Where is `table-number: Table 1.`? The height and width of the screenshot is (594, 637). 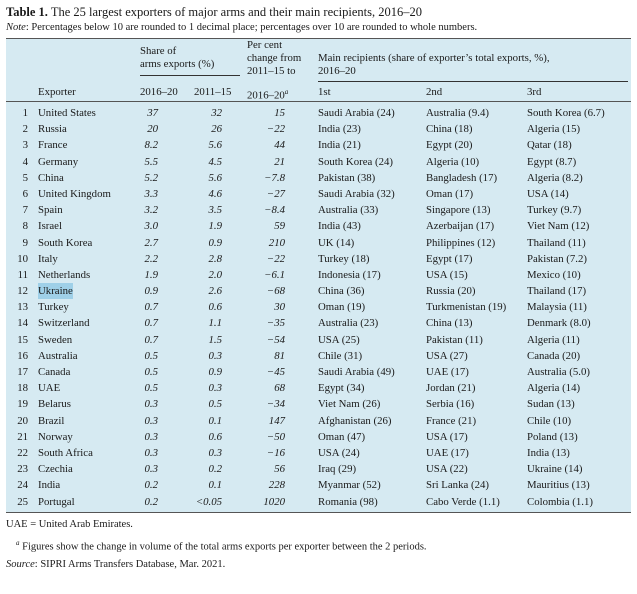 table-number: Table 1. is located at coordinates (27, 12).